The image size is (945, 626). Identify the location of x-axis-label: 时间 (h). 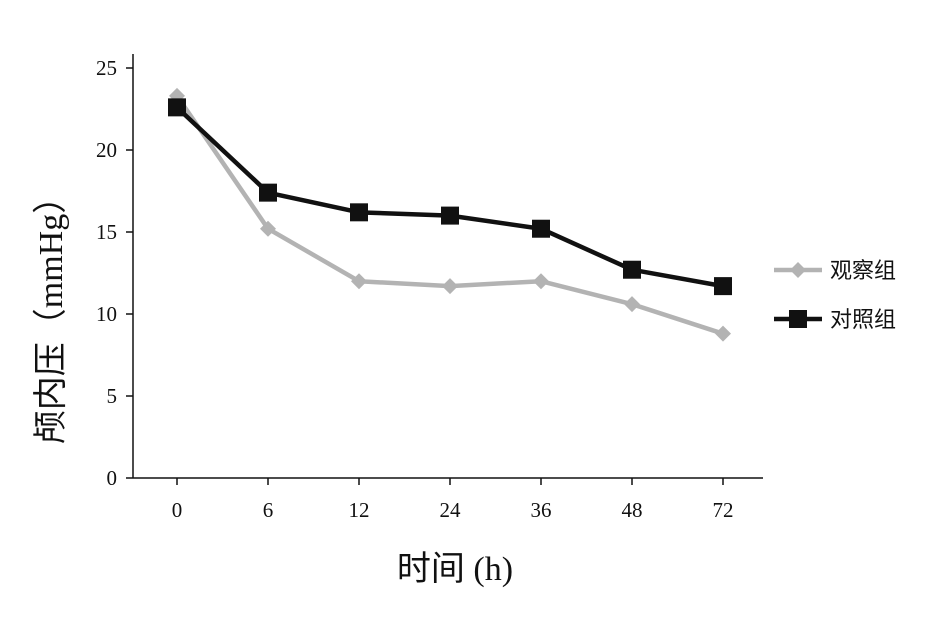
(455, 569).